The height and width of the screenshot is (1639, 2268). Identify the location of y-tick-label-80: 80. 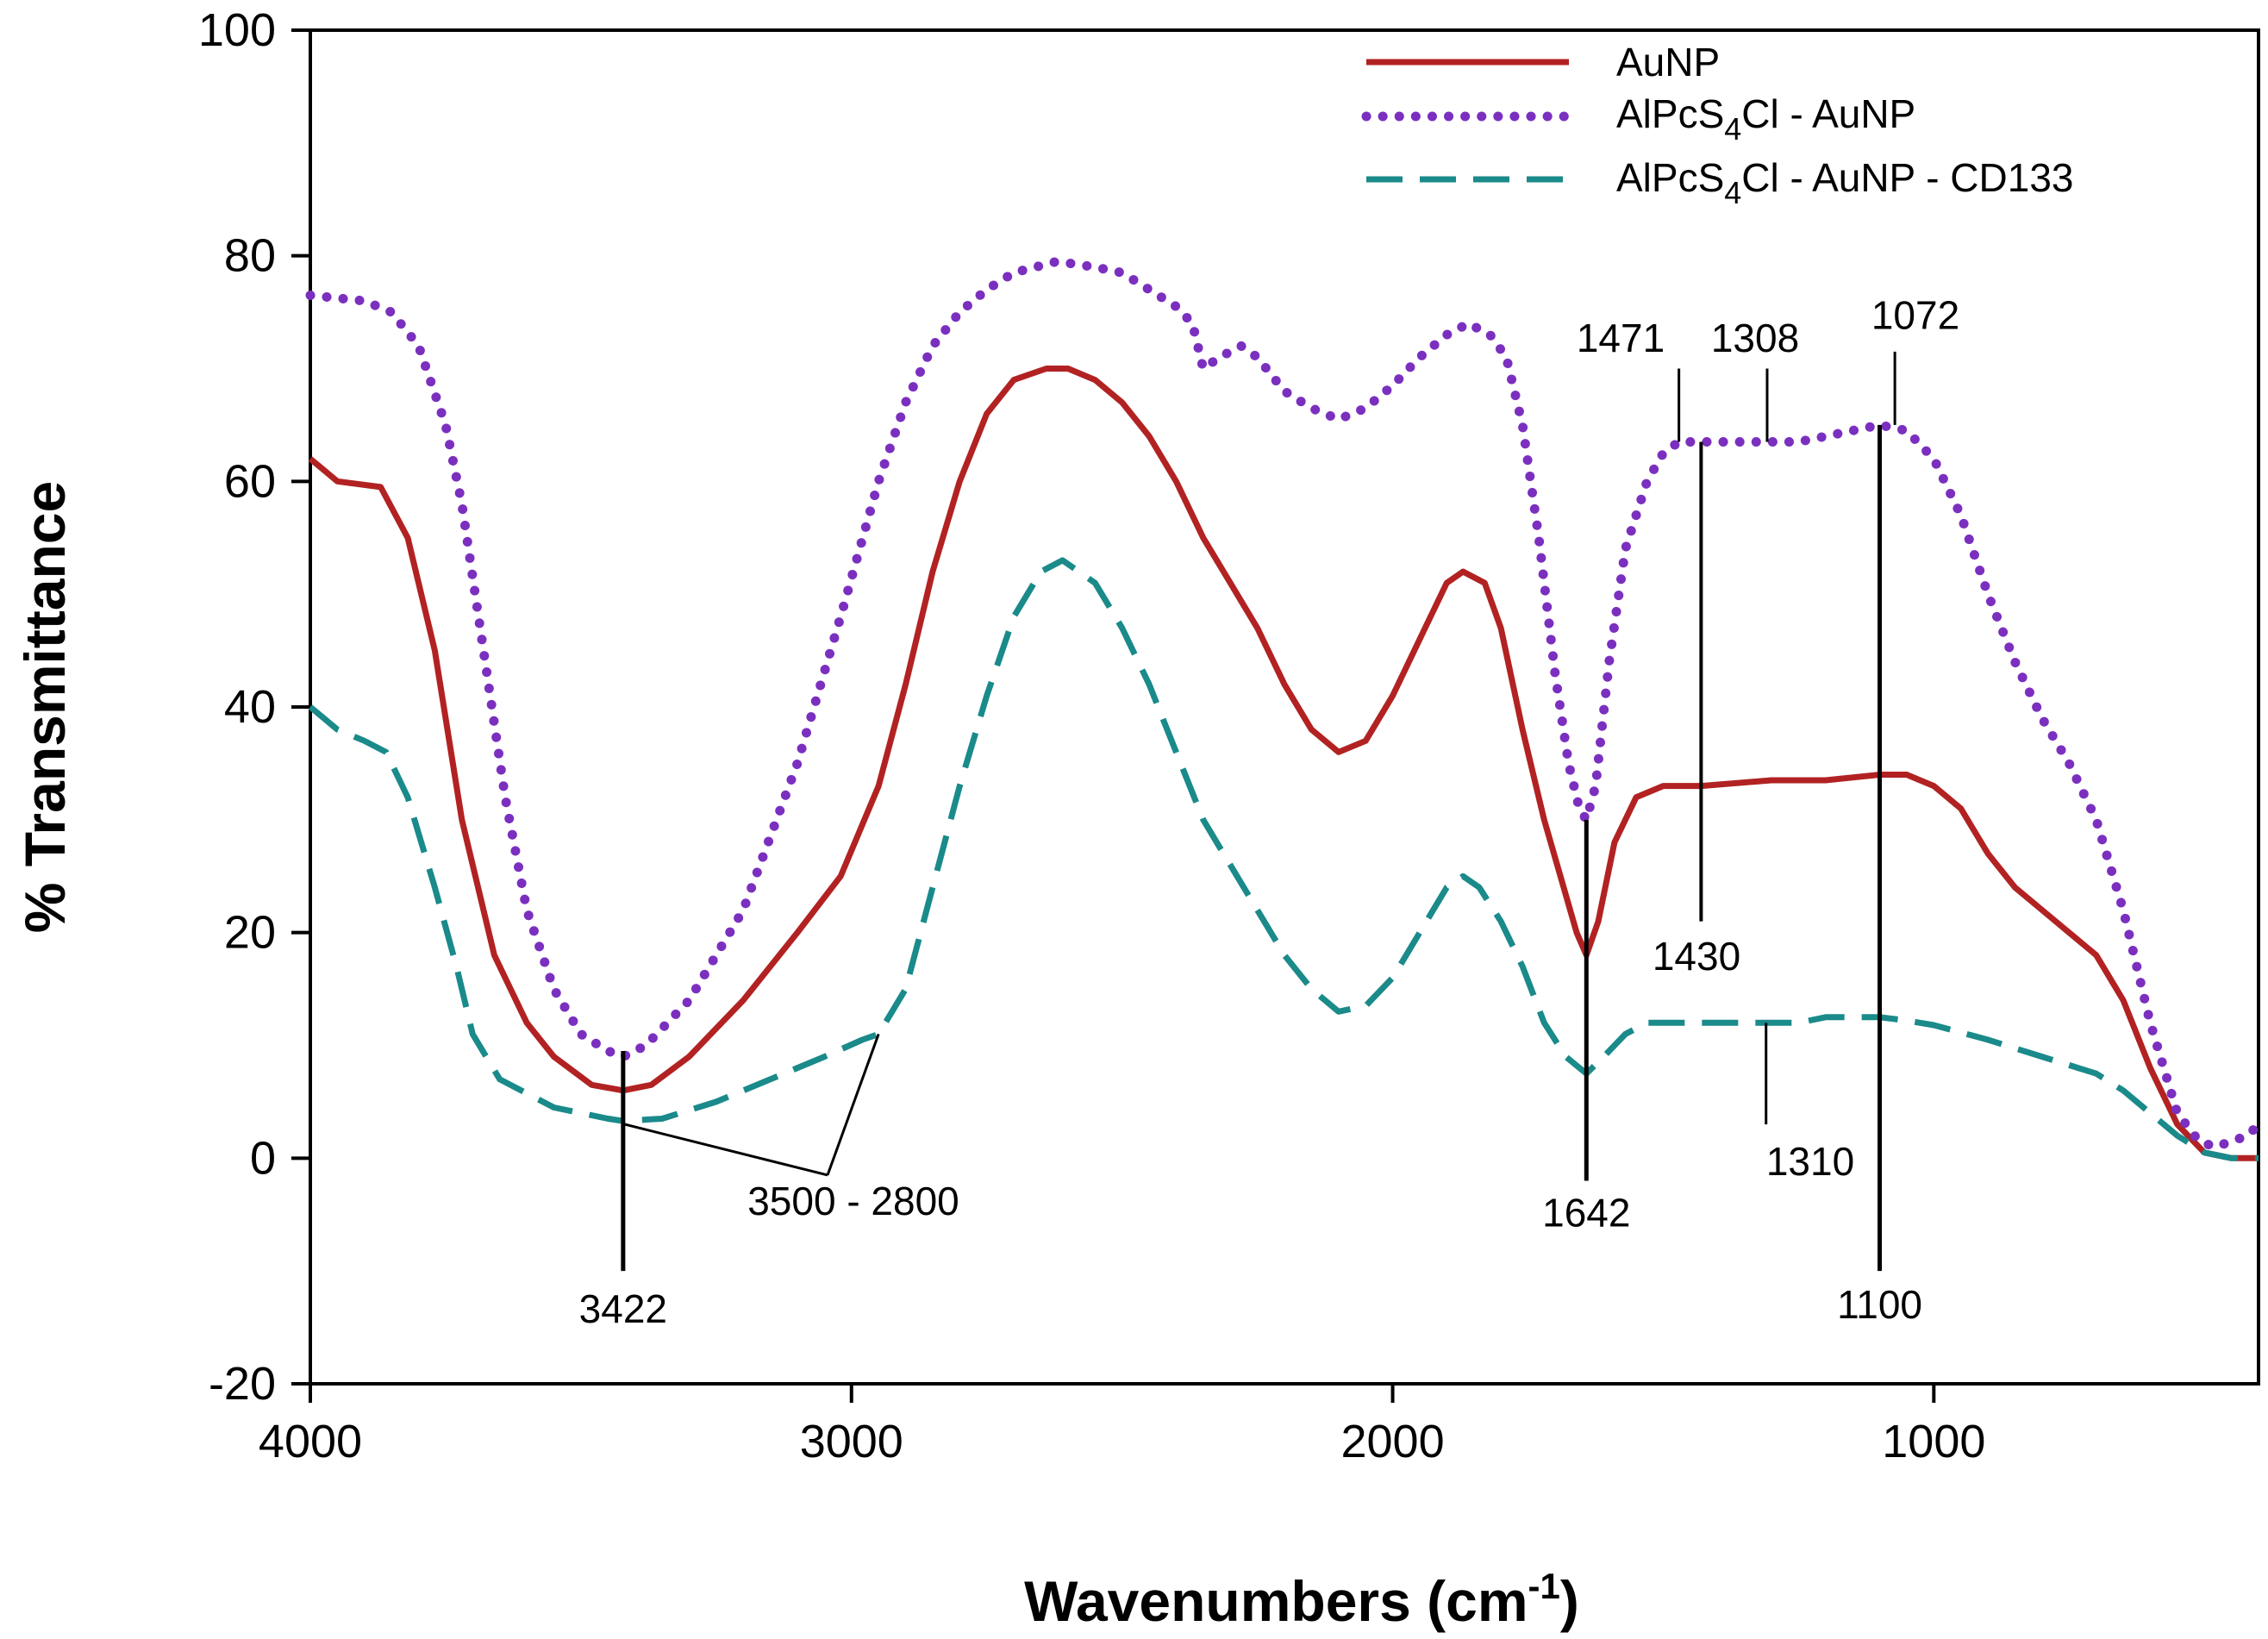
(250, 256).